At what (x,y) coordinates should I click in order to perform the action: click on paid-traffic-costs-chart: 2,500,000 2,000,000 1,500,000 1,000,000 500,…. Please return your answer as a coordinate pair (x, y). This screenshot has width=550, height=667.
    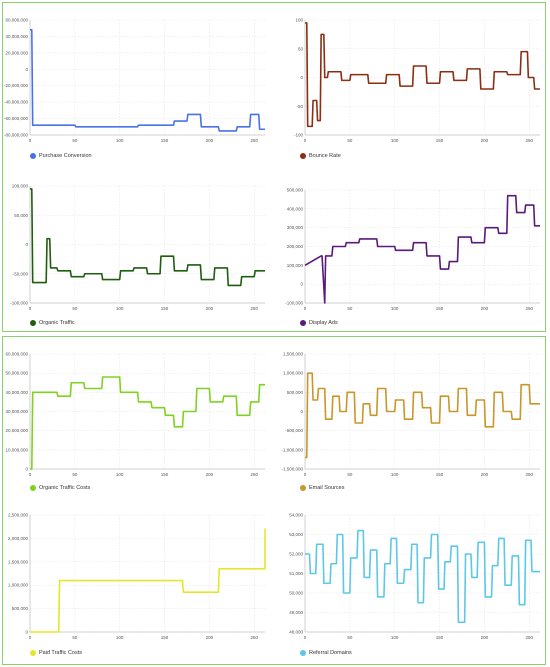
    Looking at the image, I should click on (137, 576).